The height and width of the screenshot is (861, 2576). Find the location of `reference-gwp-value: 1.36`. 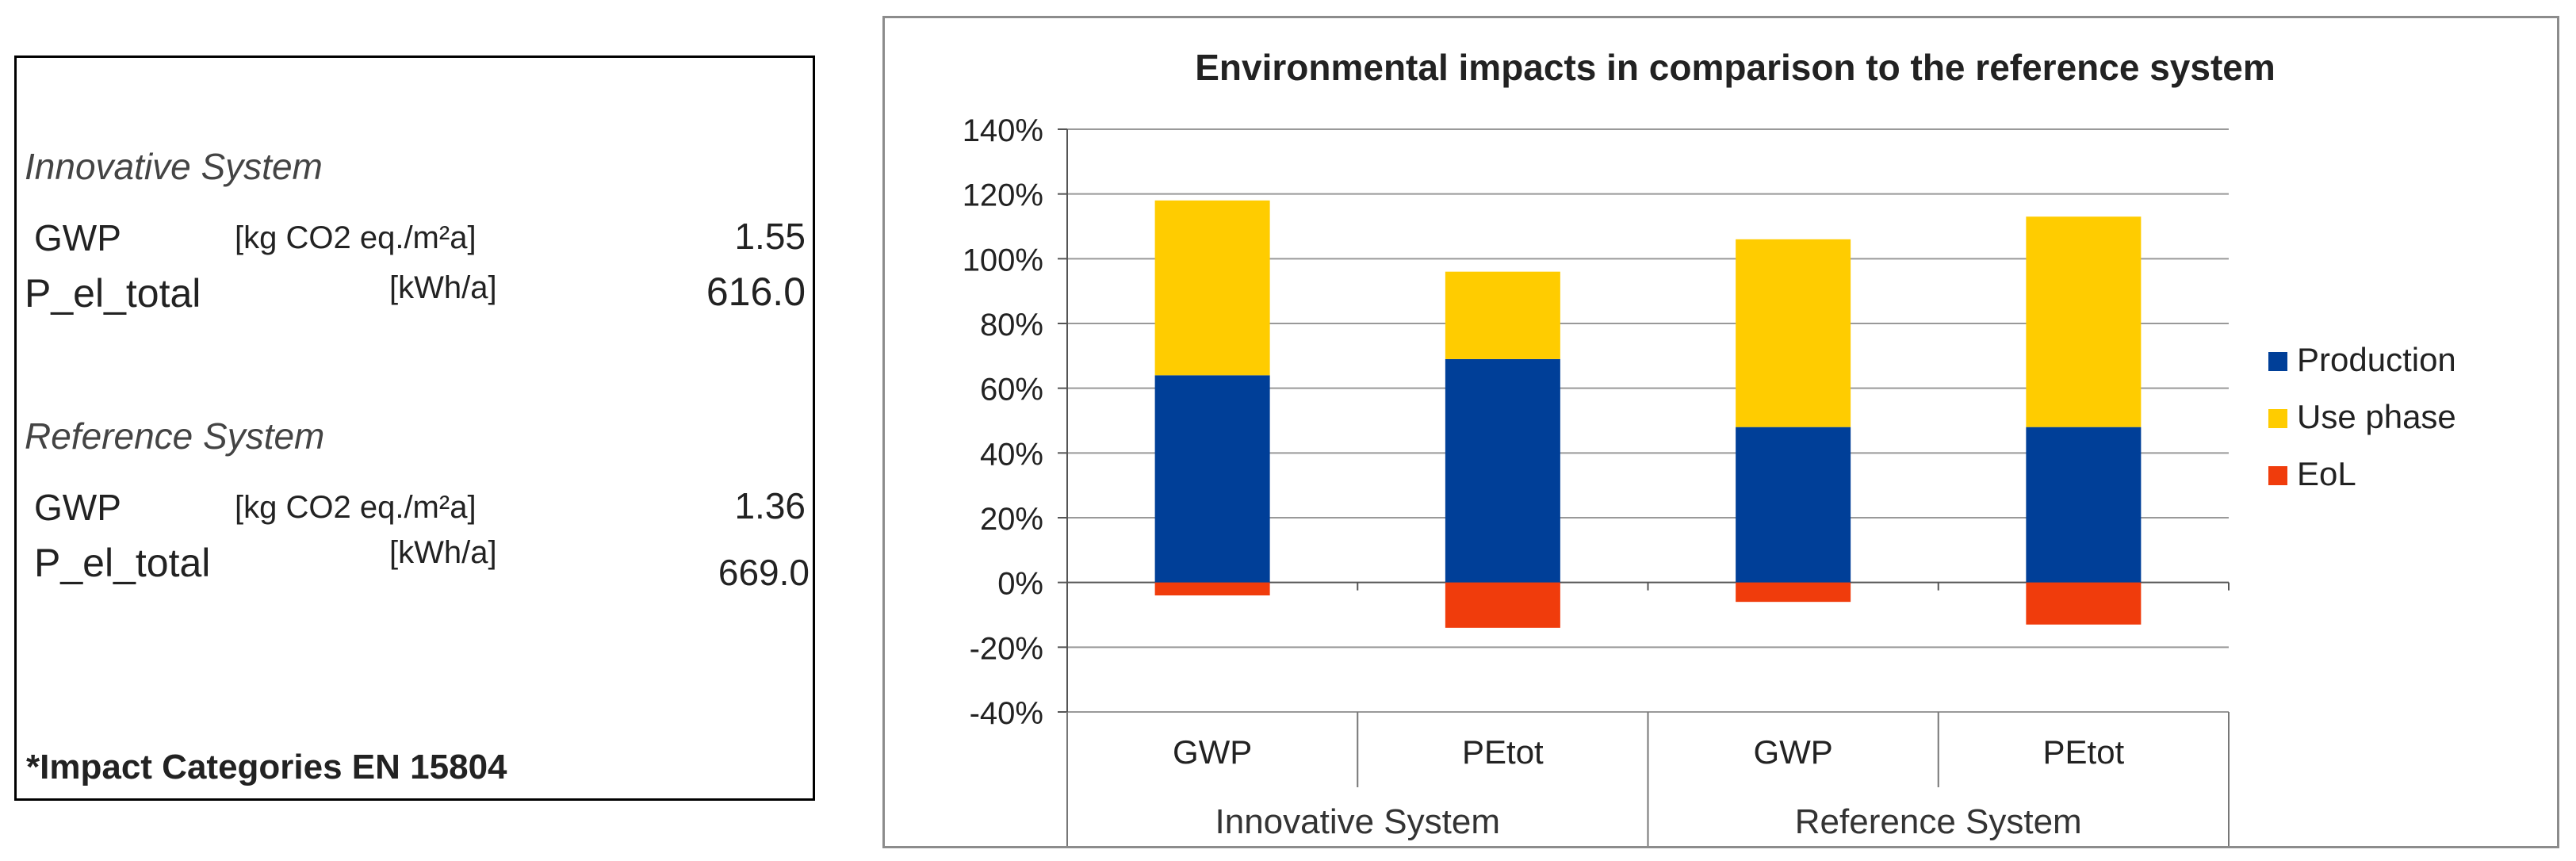

reference-gwp-value: 1.36 is located at coordinates (770, 506).